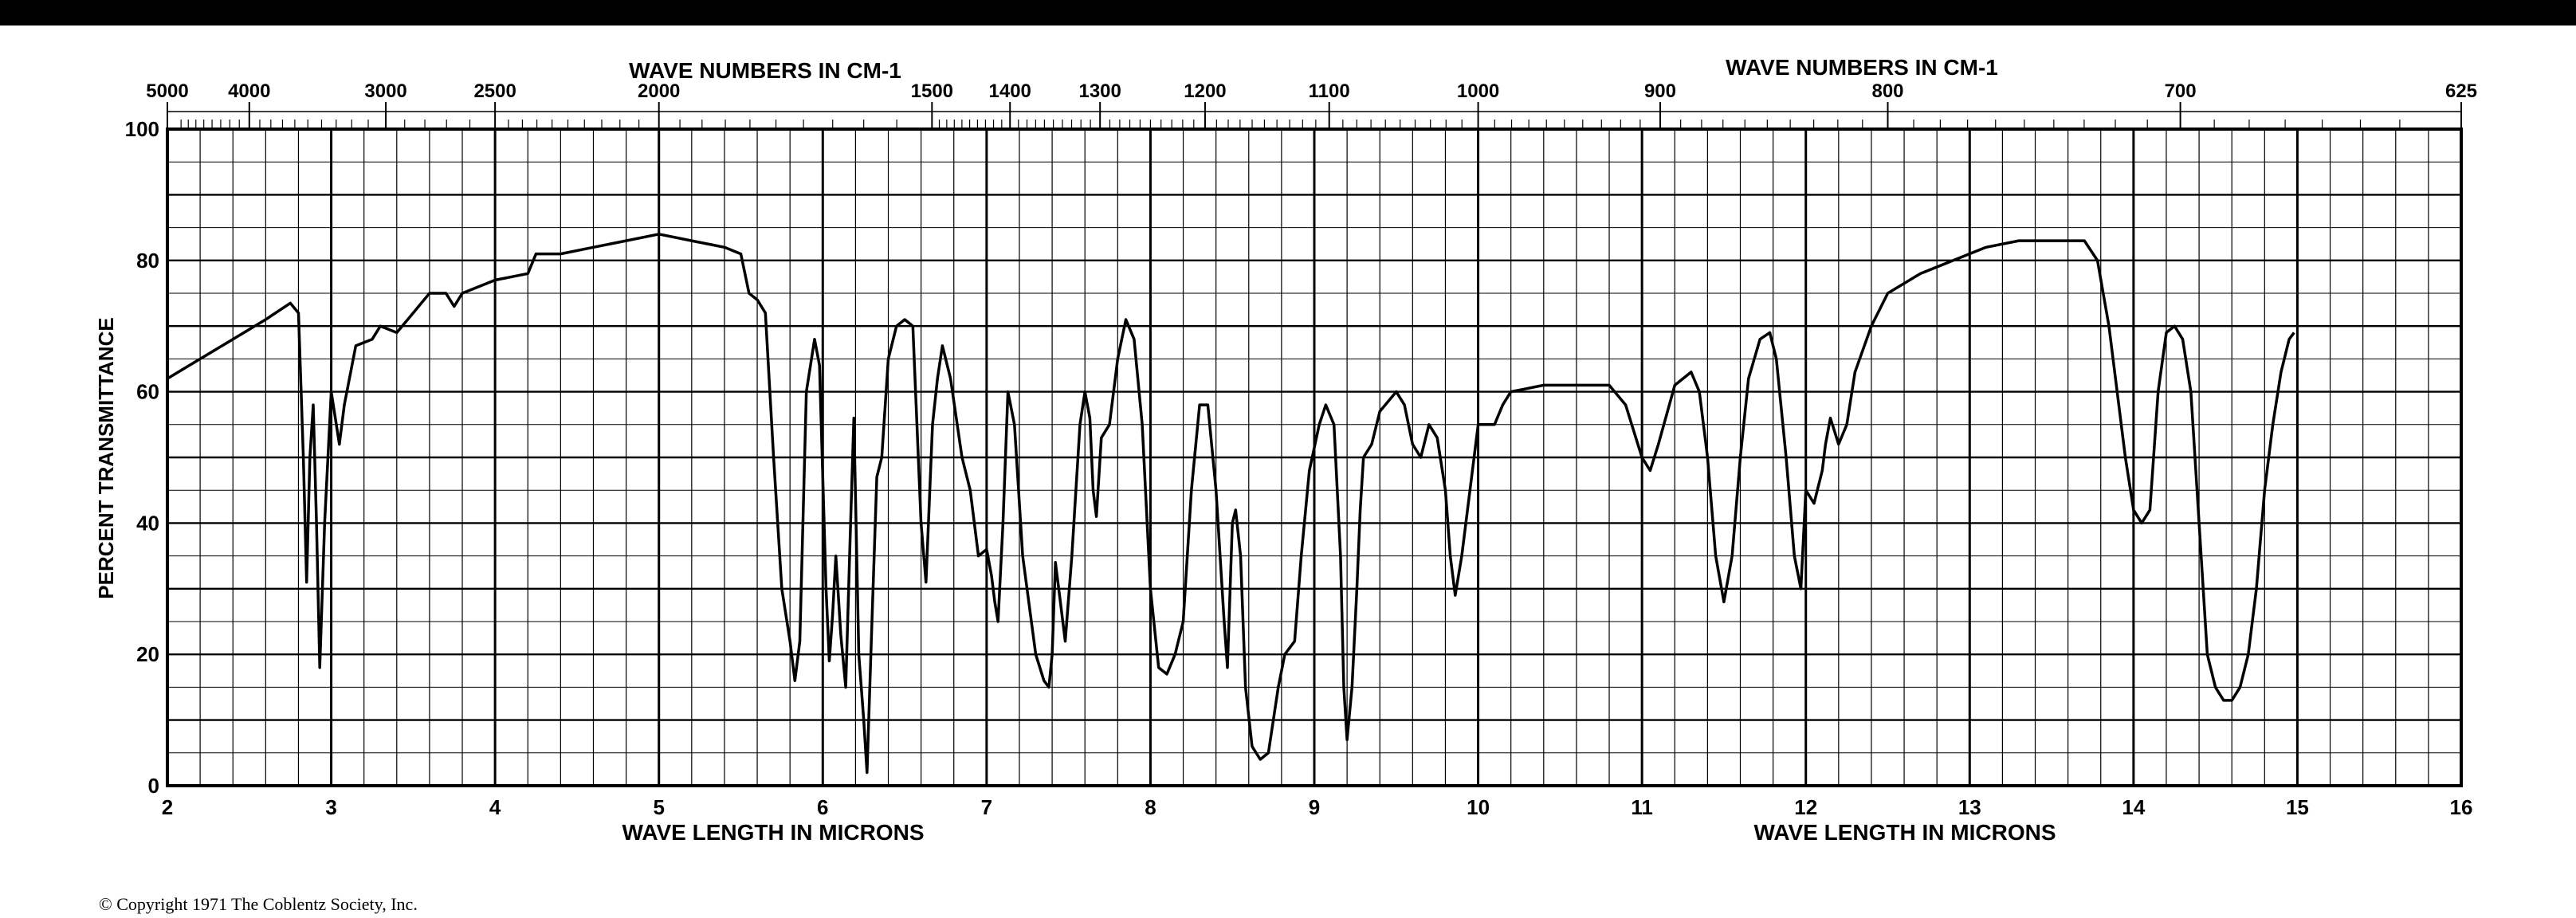 The image size is (2576, 918). I want to click on top-tick-label: 900, so click(1660, 91).